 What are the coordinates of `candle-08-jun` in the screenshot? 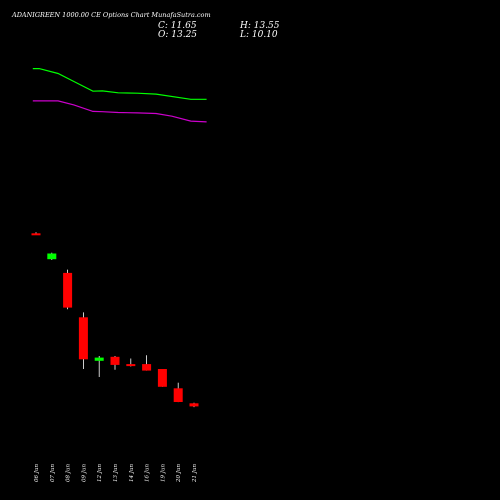 It's located at (68, 289).